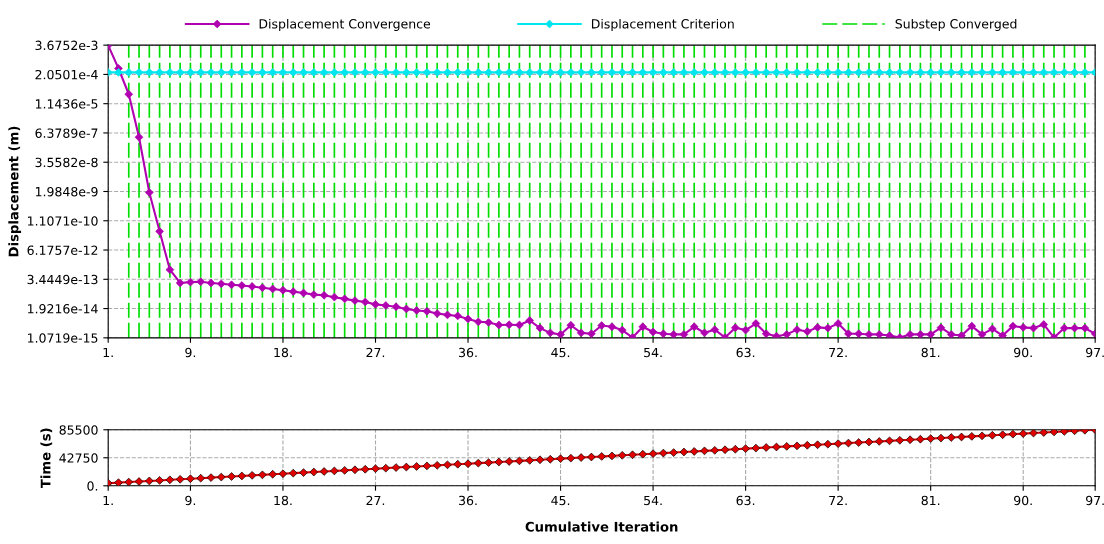 The image size is (1104, 544). I want to click on y-tick-label: 6.1757e-12, so click(62, 250).